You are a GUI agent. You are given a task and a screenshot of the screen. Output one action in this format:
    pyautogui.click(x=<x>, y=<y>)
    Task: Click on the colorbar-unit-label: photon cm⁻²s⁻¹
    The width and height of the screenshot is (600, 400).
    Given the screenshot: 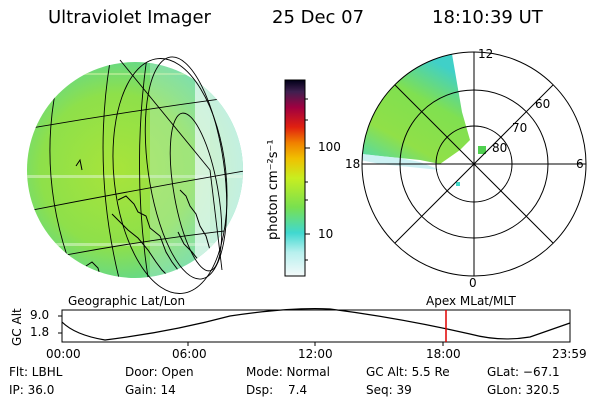 What is the action you would take?
    pyautogui.click(x=273, y=189)
    